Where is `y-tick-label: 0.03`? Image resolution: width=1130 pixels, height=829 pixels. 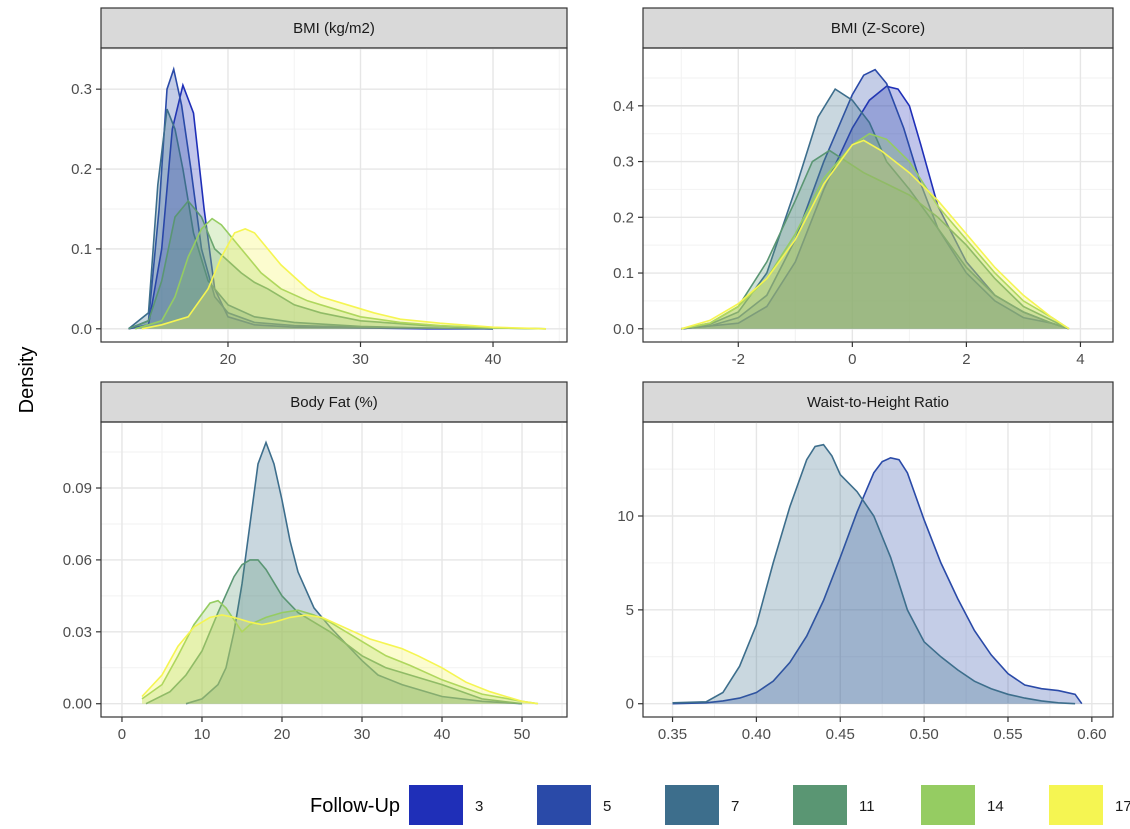
y-tick-label: 0.03 is located at coordinates (77, 632).